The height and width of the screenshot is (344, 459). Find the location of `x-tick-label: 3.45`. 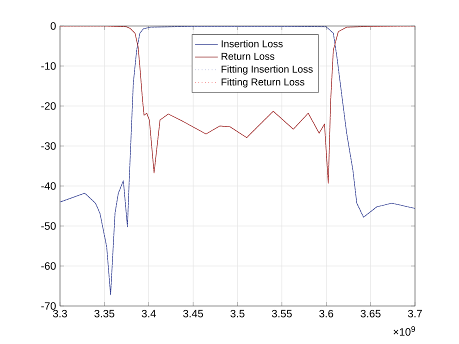

x-tick-label: 3.45 is located at coordinates (193, 314).